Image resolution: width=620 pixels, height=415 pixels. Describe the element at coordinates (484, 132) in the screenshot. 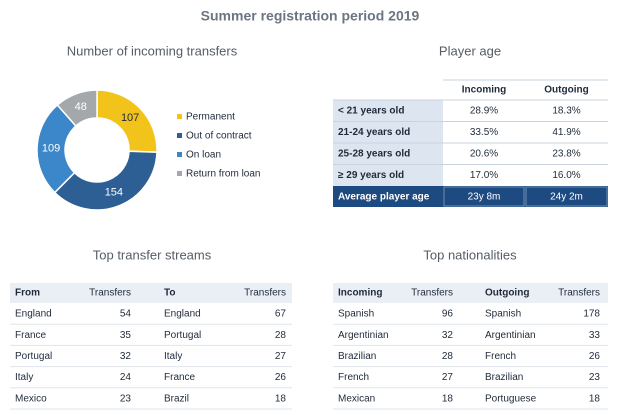

I see `table-cell: 33.5%` at that location.